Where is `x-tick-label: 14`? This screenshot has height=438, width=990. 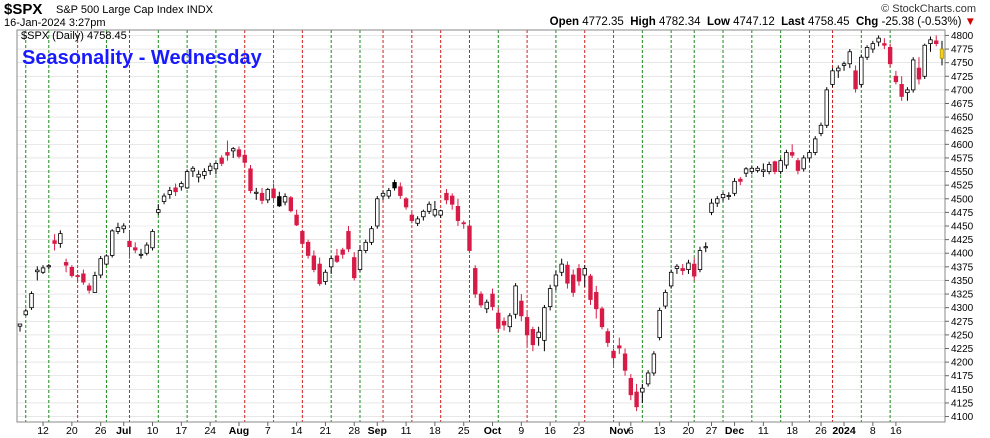 x-tick-label: 14 is located at coordinates (297, 431).